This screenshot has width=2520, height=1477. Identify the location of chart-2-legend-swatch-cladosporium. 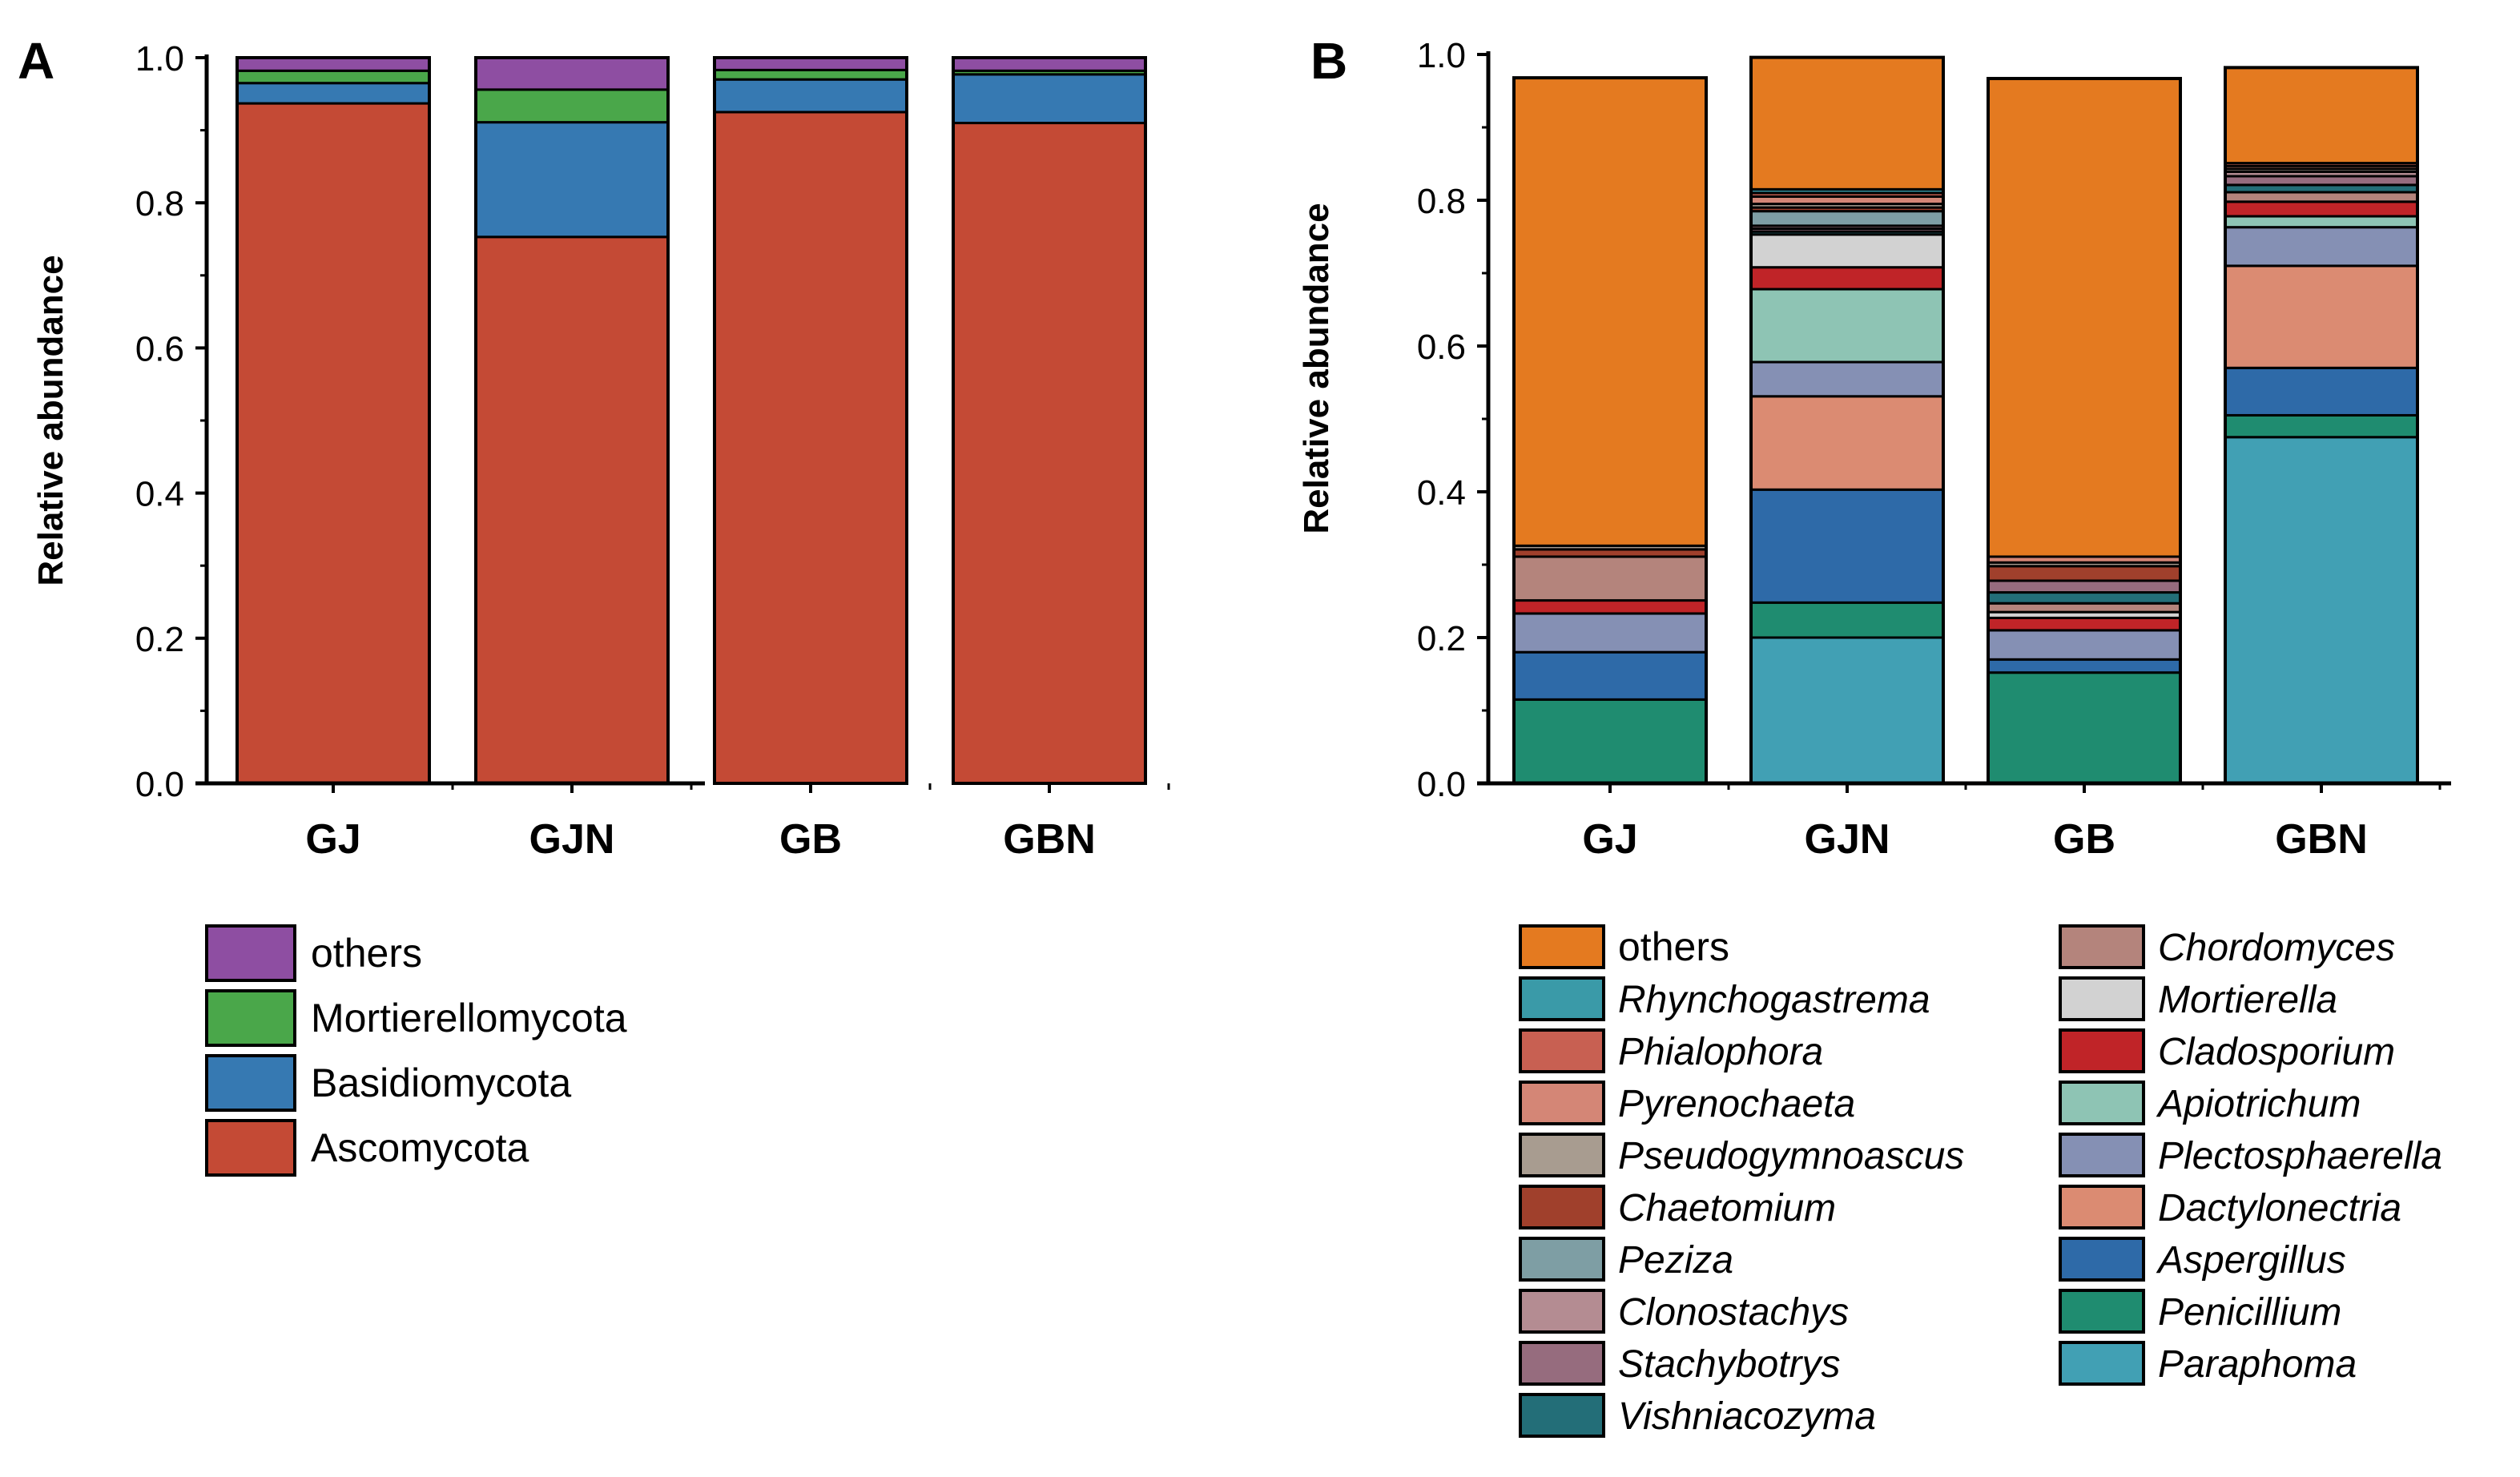
(2102, 1050).